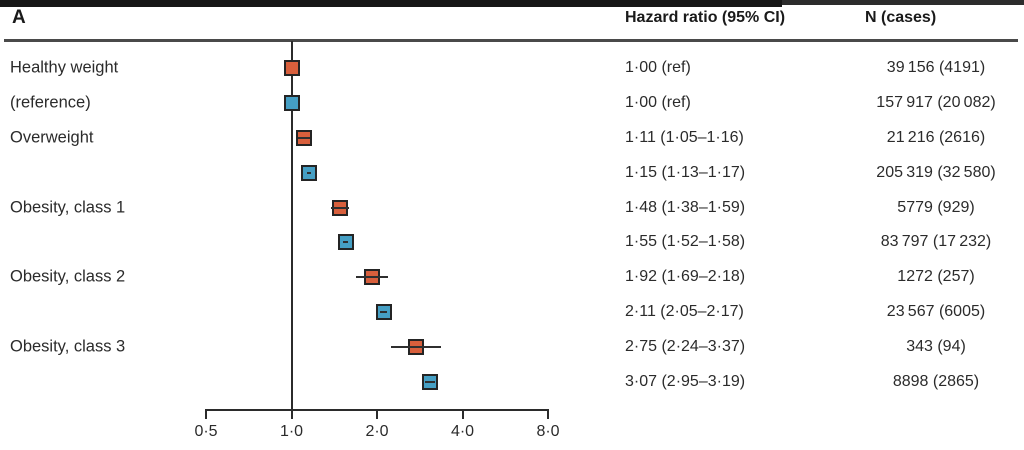 This screenshot has width=1024, height=450. What do you see at coordinates (64, 67) in the screenshot?
I see `category-label: Healthy weight` at bounding box center [64, 67].